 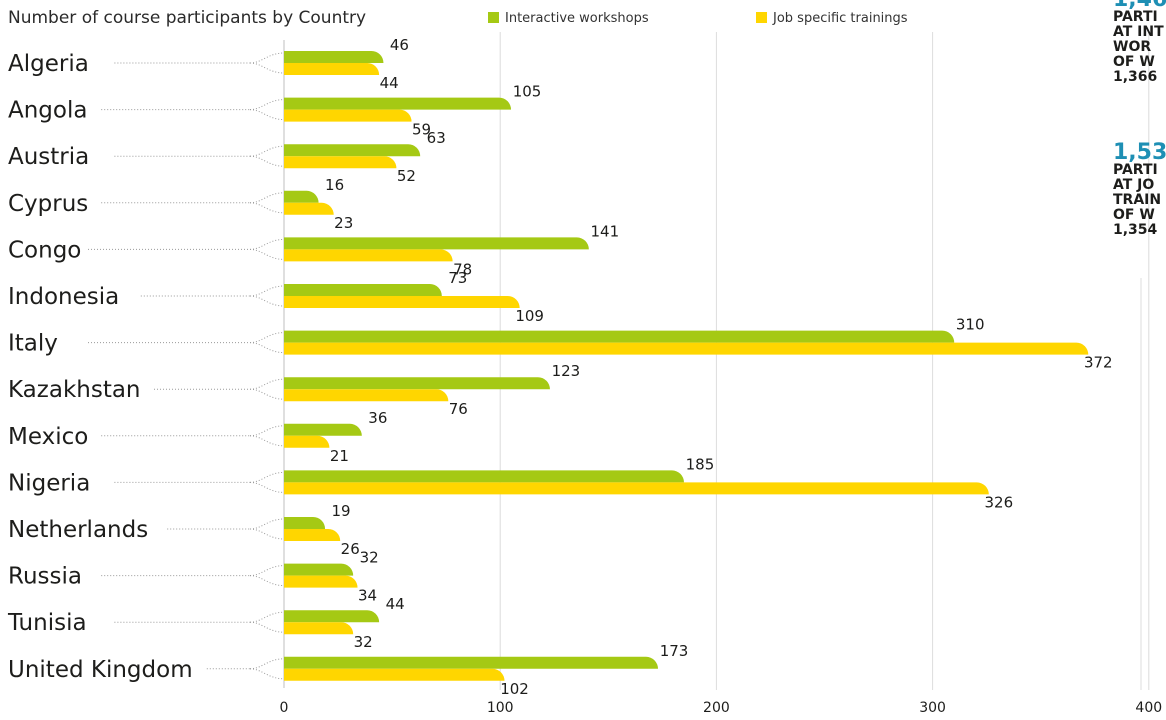 I want to click on country-label: Netherlands, so click(x=78, y=530).